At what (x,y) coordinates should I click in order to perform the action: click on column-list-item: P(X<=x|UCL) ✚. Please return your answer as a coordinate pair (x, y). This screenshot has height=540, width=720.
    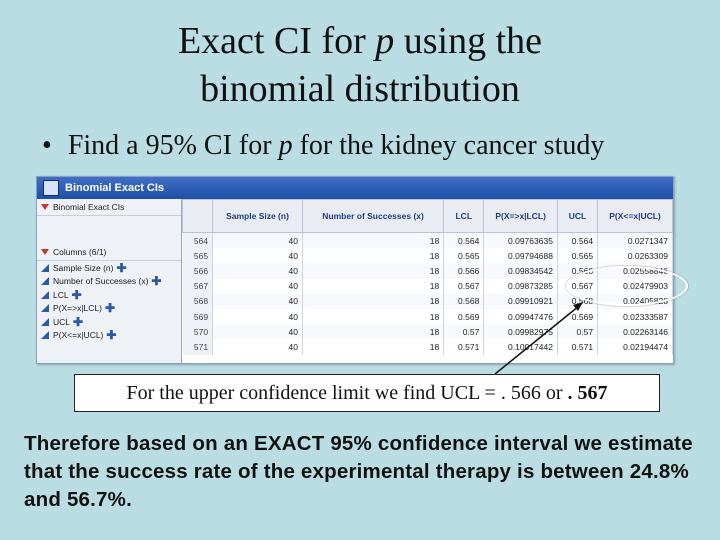
    Looking at the image, I should click on (109, 336).